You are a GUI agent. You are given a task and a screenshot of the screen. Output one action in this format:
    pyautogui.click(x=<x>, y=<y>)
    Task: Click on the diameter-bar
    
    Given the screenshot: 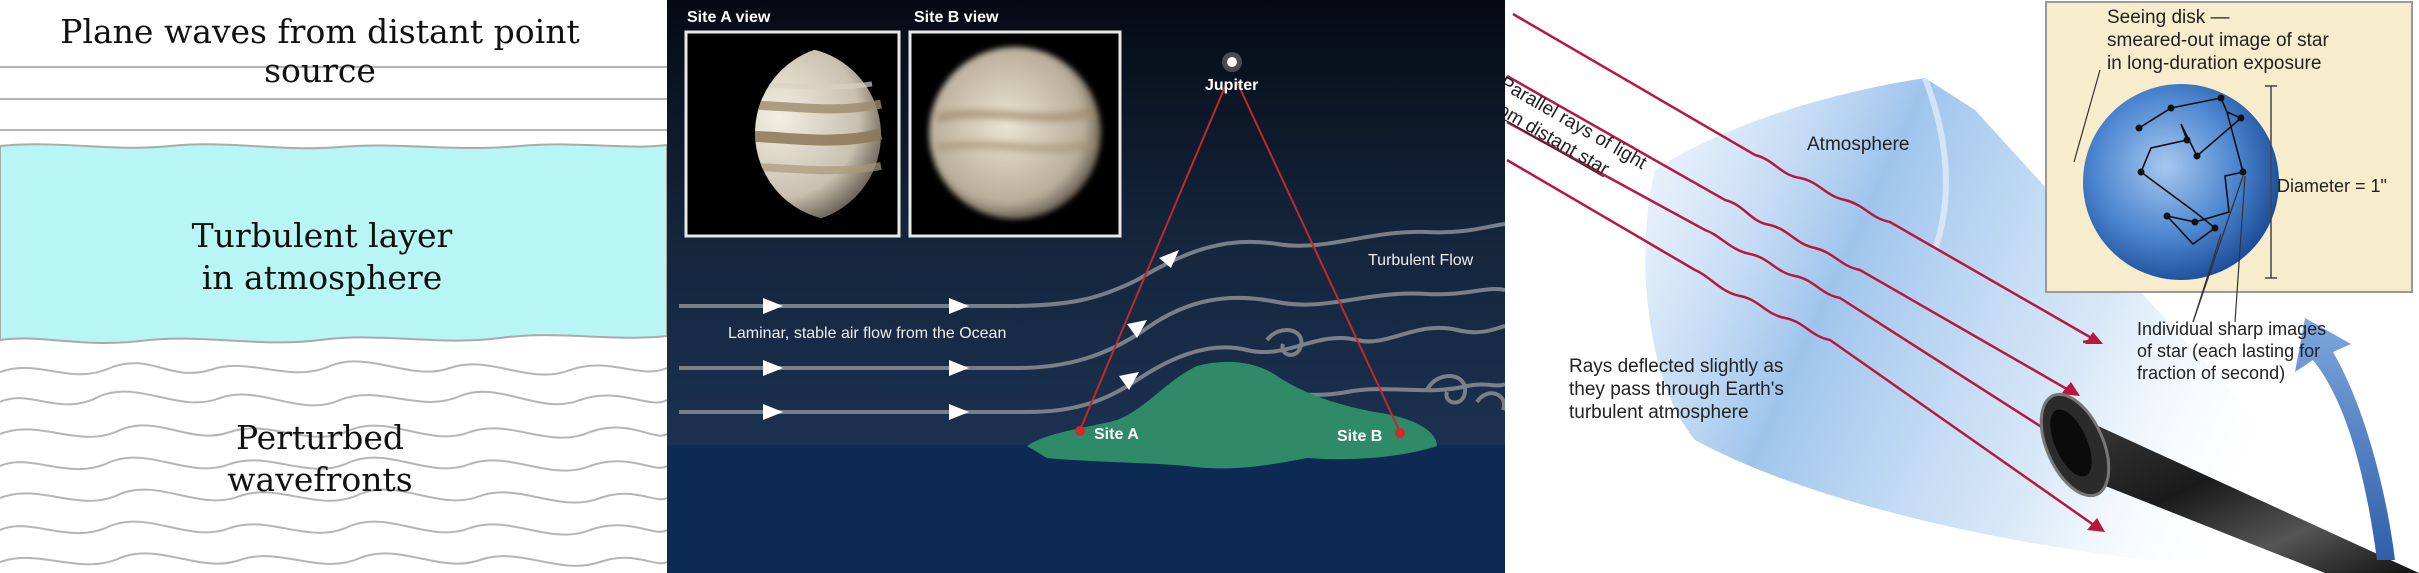 What is the action you would take?
    pyautogui.click(x=2271, y=182)
    